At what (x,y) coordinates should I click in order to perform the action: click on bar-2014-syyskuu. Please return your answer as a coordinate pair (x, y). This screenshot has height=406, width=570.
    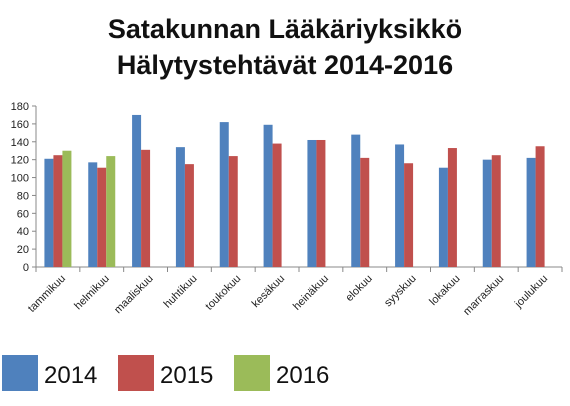
    Looking at the image, I should click on (400, 205).